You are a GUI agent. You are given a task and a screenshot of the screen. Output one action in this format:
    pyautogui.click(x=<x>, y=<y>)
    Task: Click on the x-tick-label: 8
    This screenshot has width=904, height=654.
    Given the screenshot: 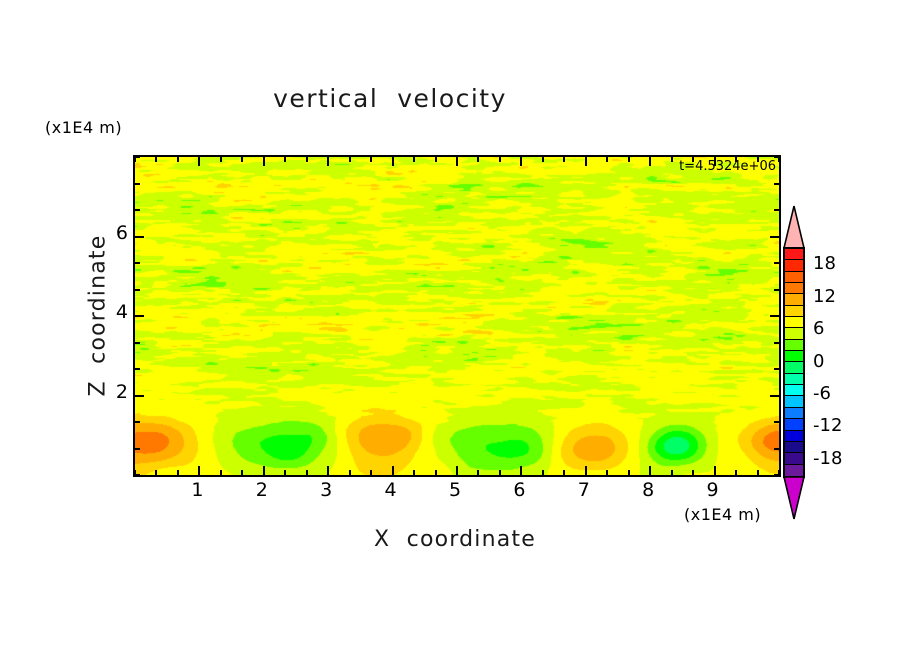 What is the action you would take?
    pyautogui.click(x=648, y=490)
    